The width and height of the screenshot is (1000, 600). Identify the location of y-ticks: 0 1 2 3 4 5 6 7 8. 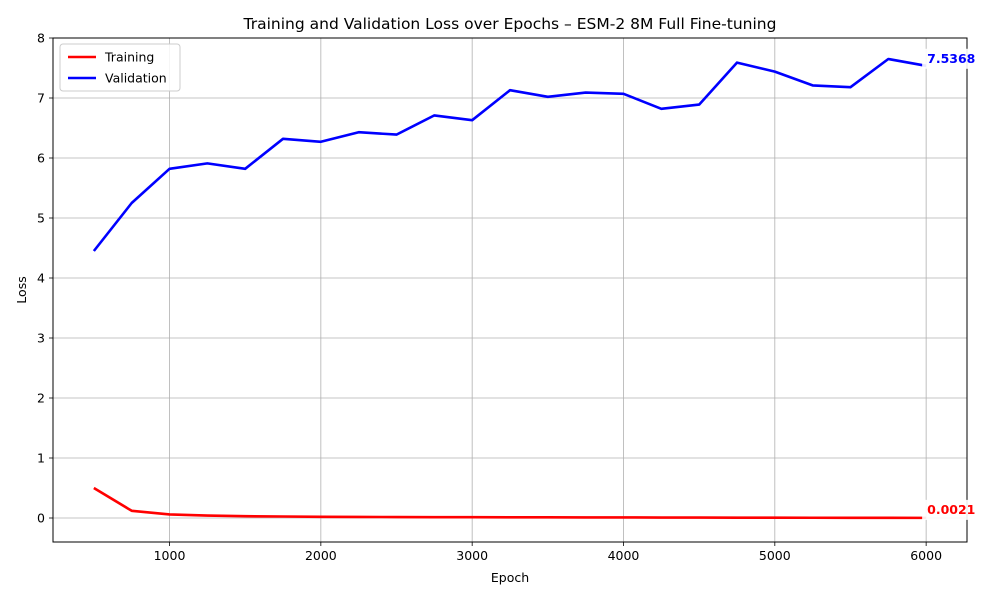
(45, 278).